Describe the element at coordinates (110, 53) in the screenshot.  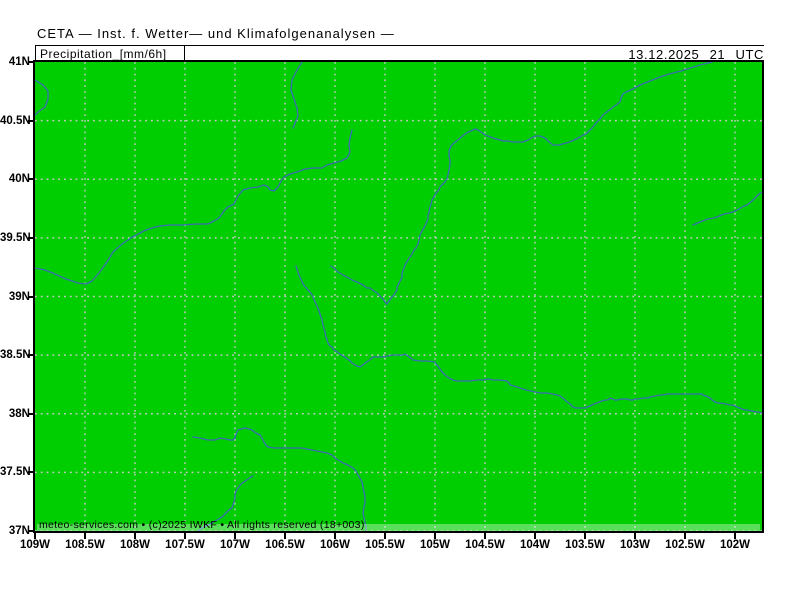
I see `variable-label-box: Precipitation_[mm/6h]` at that location.